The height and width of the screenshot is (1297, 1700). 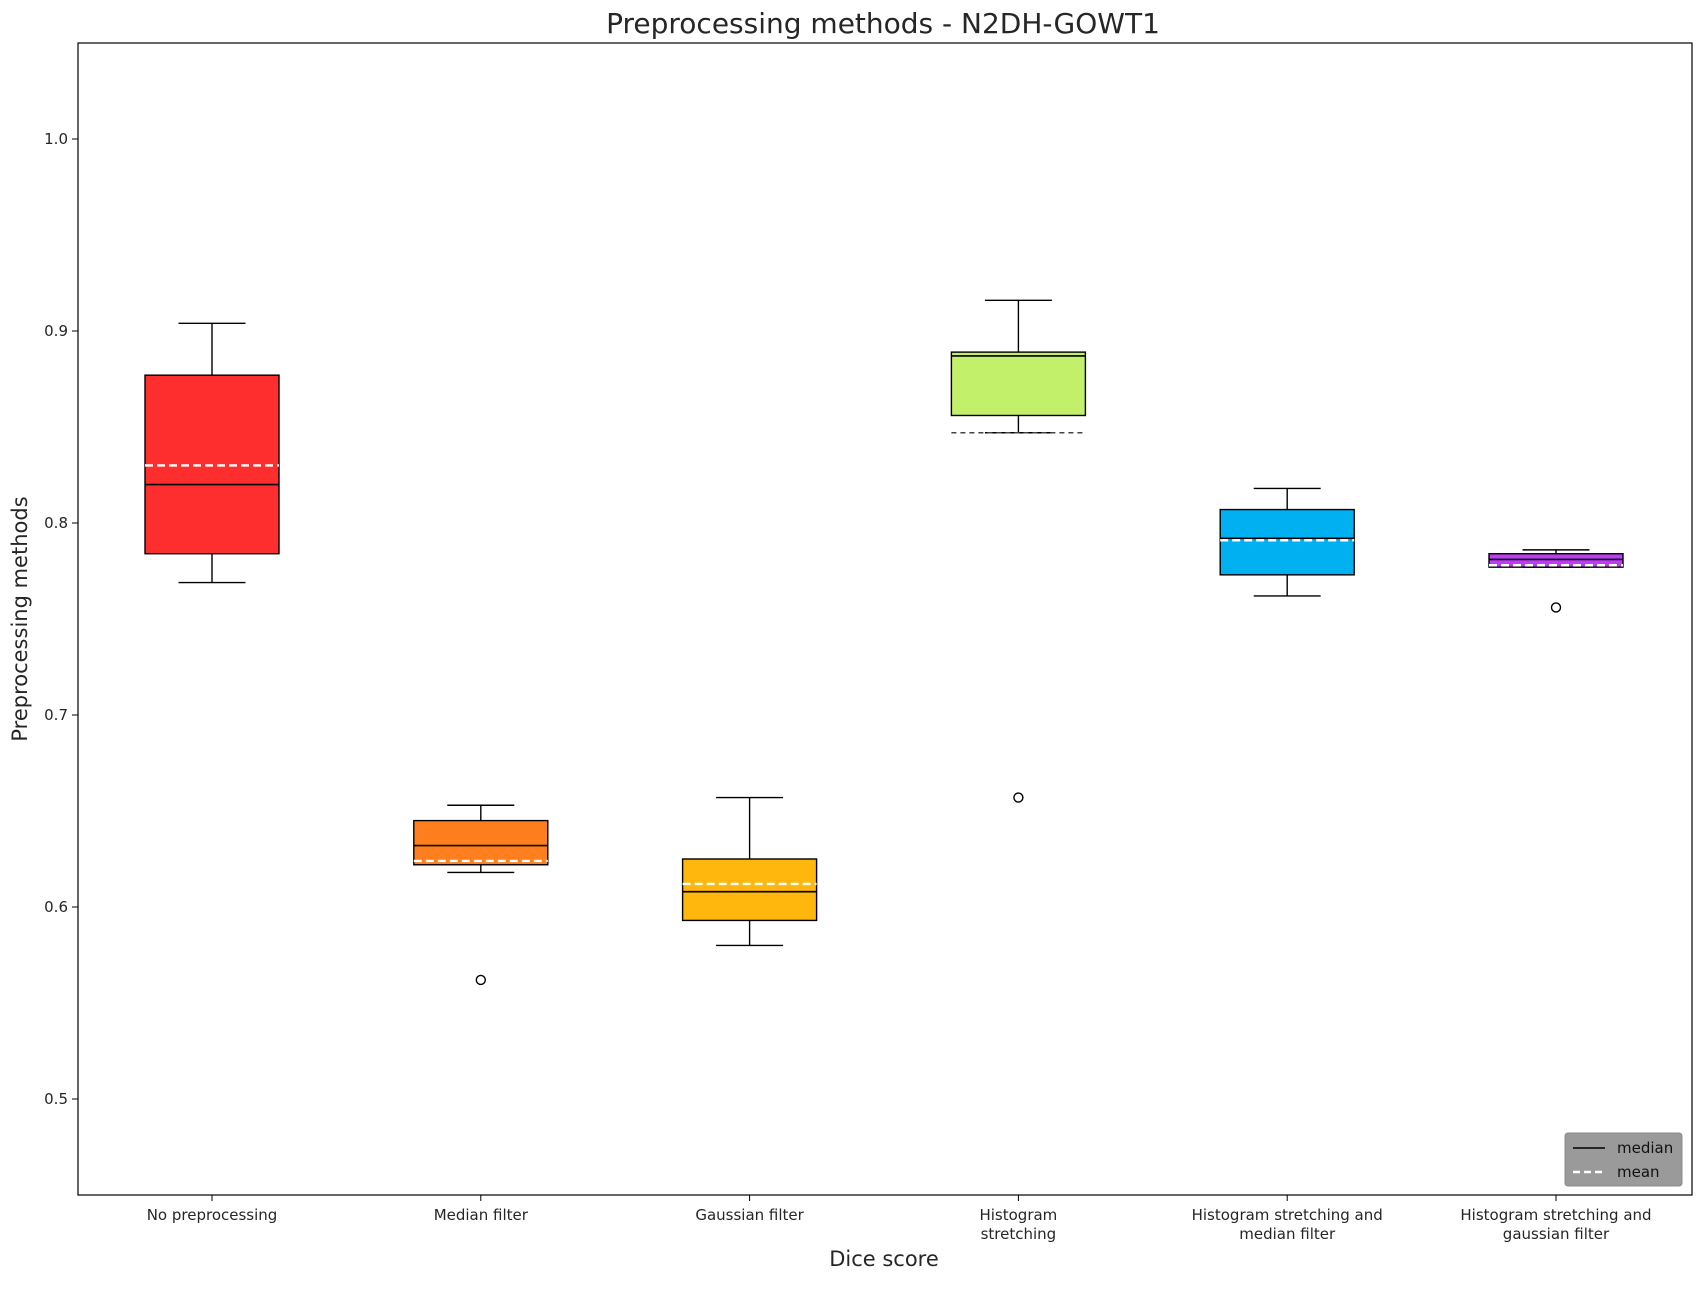 What do you see at coordinates (1556, 1234) in the screenshot?
I see `x-tick-label: gaussian filter` at bounding box center [1556, 1234].